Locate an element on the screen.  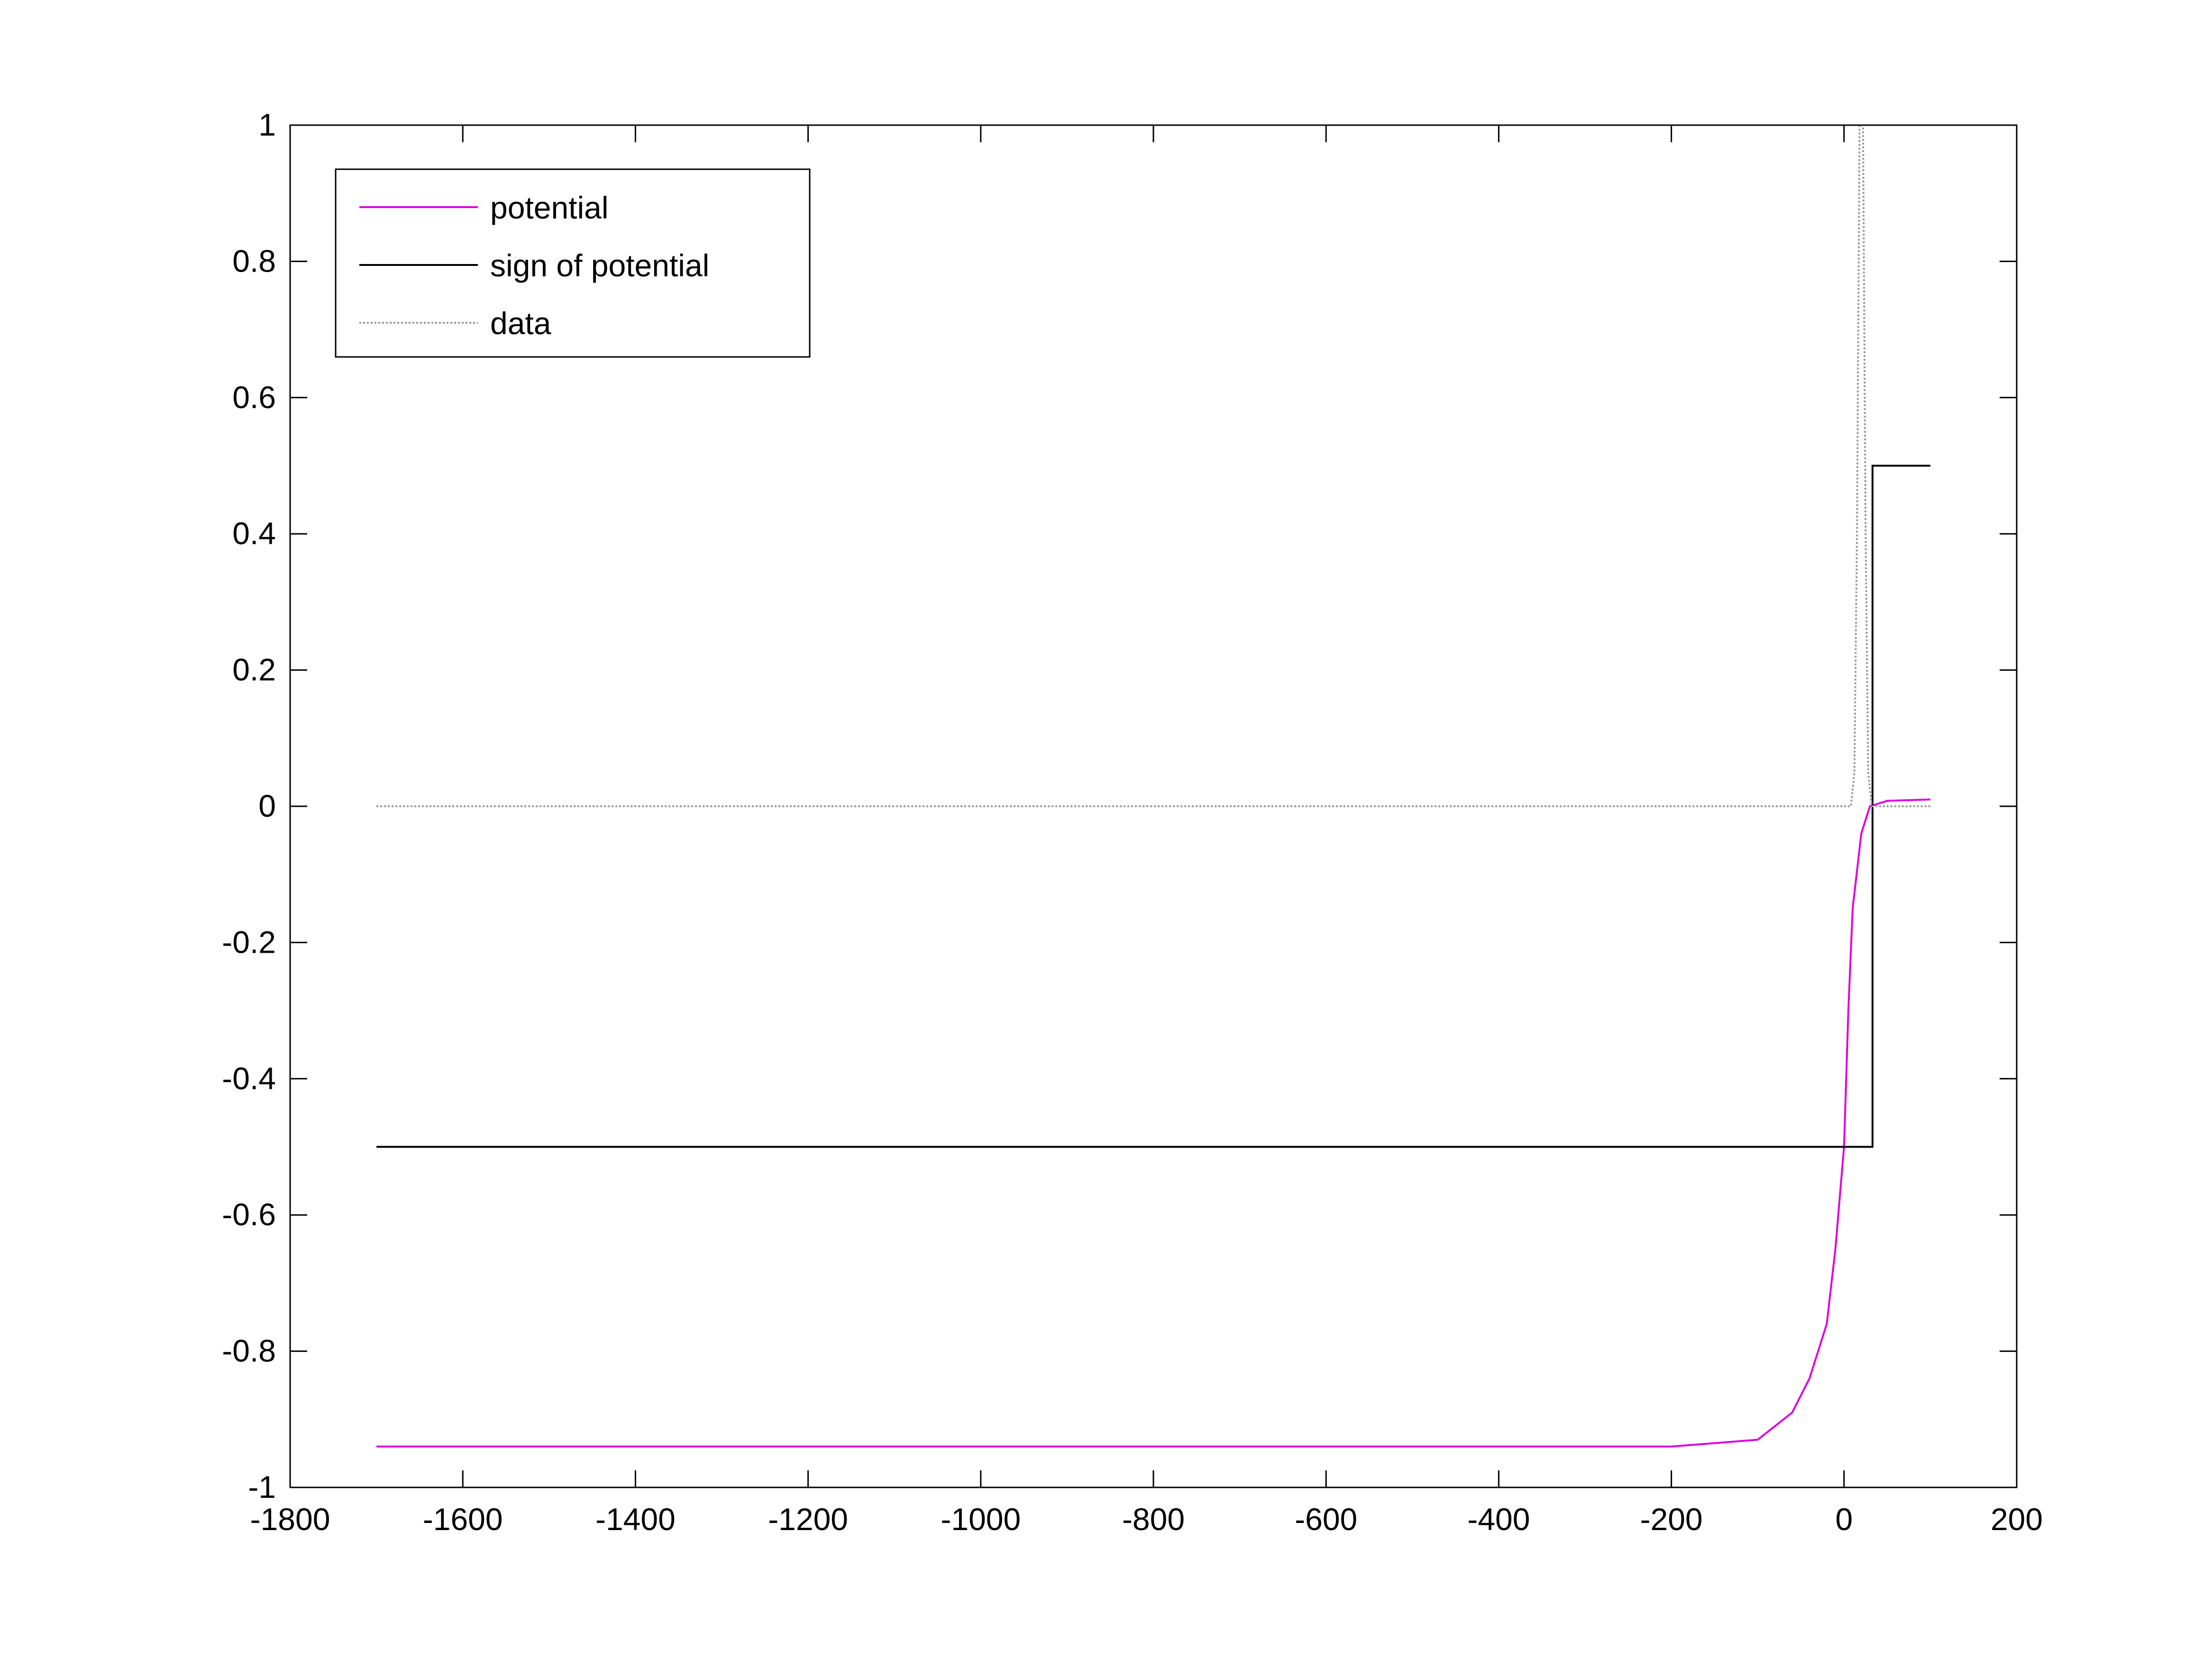
x-tick-label: -1400 is located at coordinates (635, 1519).